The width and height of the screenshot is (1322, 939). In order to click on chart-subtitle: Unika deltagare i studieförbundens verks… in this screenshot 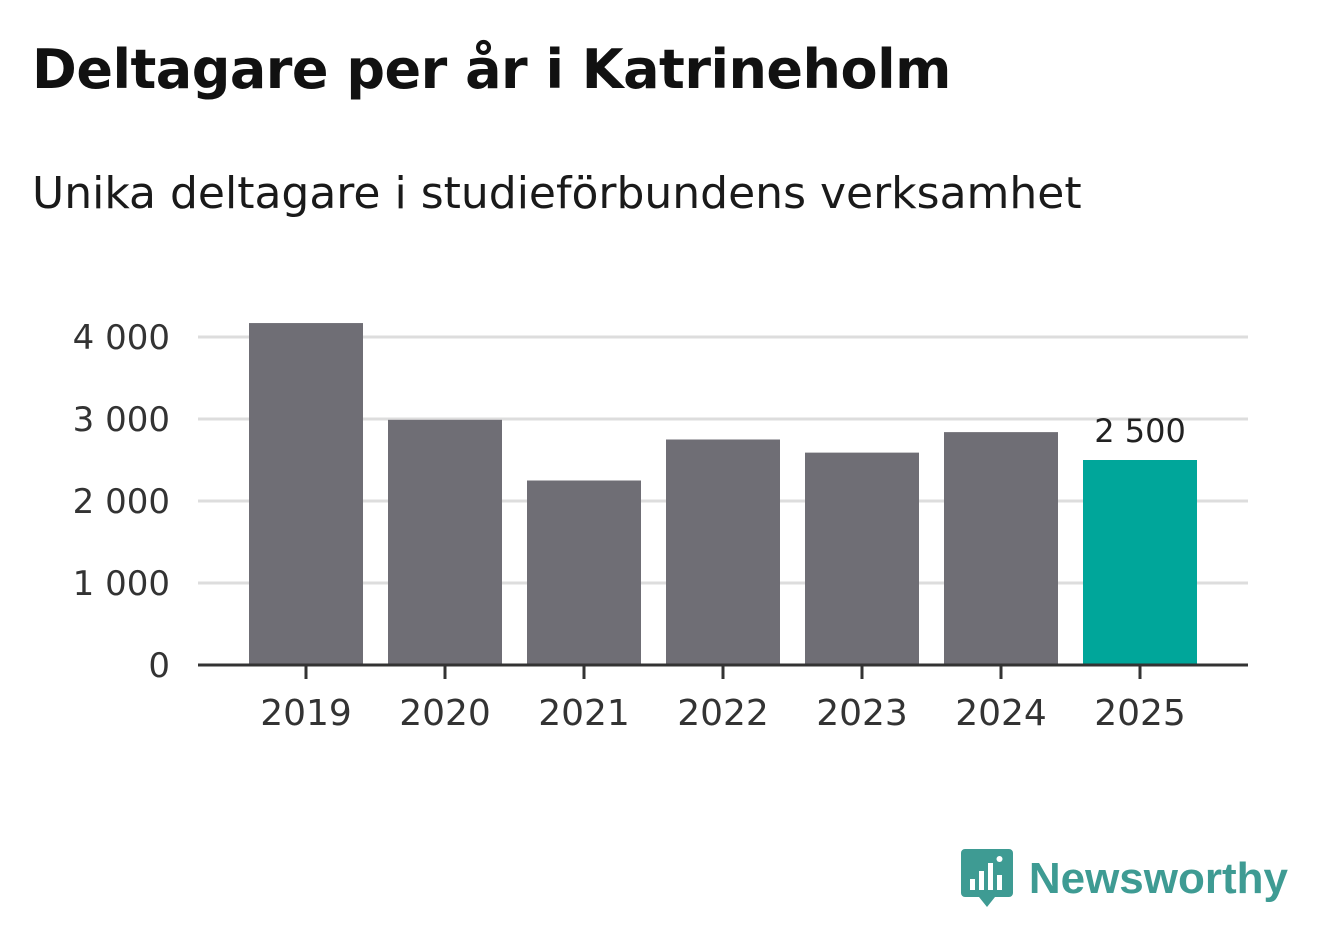, I will do `click(557, 193)`.